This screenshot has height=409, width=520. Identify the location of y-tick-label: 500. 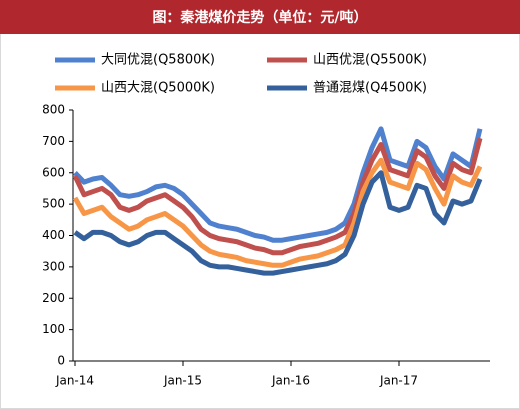
(53, 204).